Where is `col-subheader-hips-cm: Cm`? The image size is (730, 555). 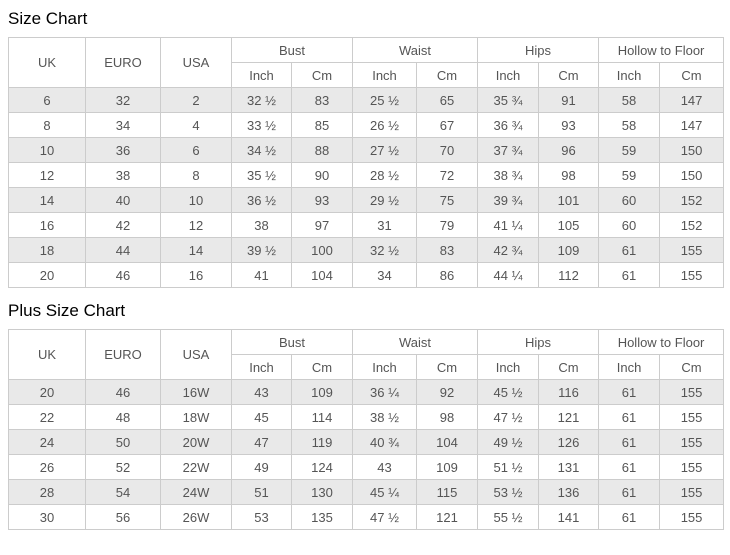 col-subheader-hips-cm: Cm is located at coordinates (569, 75).